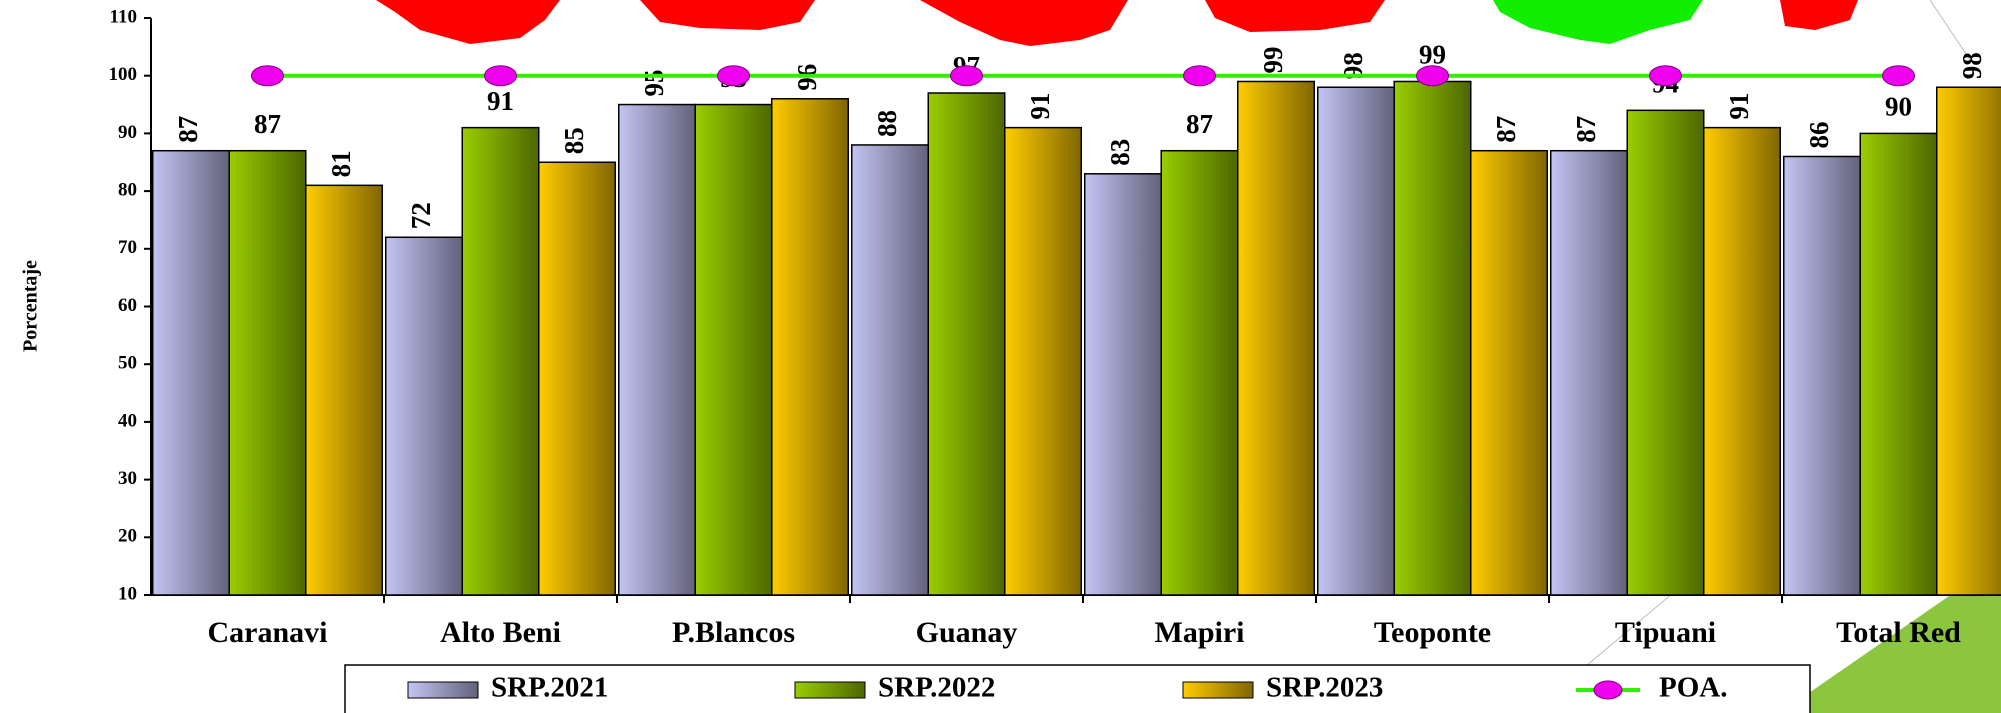 The width and height of the screenshot is (2001, 713). I want to click on decor-line, so click(1950, 30).